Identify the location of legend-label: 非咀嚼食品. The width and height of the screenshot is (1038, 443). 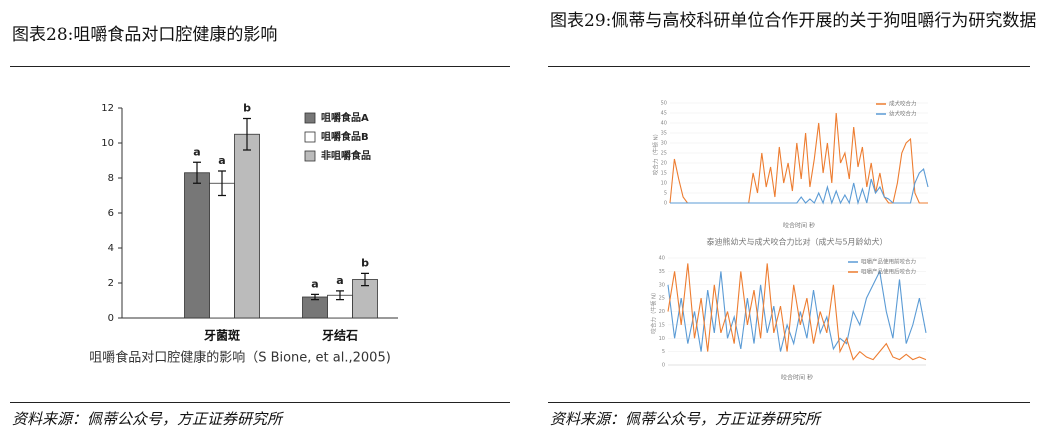
(346, 155).